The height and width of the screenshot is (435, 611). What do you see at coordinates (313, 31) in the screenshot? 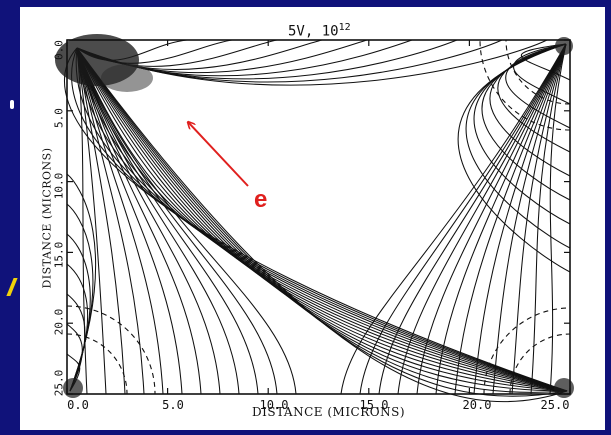
I see `figure-title-main: 5V, 10` at bounding box center [313, 31].